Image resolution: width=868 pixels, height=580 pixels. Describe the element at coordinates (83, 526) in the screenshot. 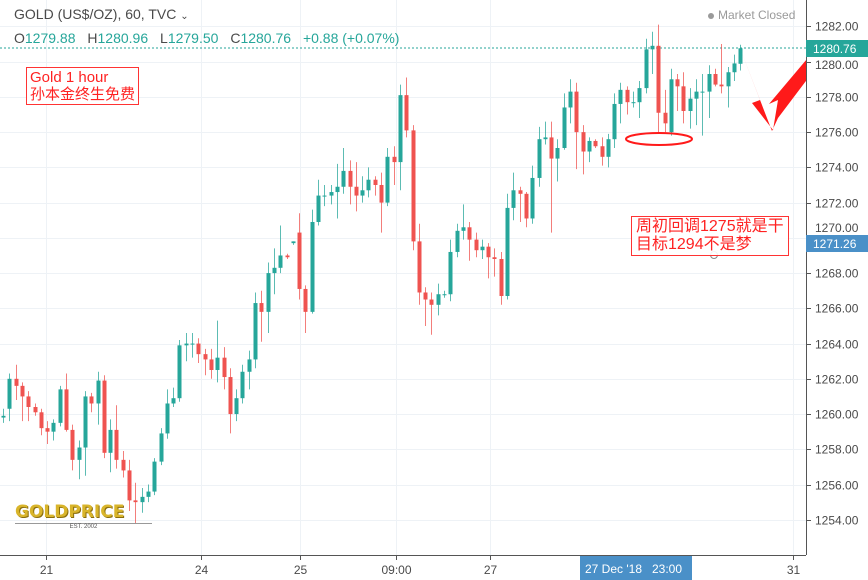

I see `logo-tagline: EST. 2002` at that location.